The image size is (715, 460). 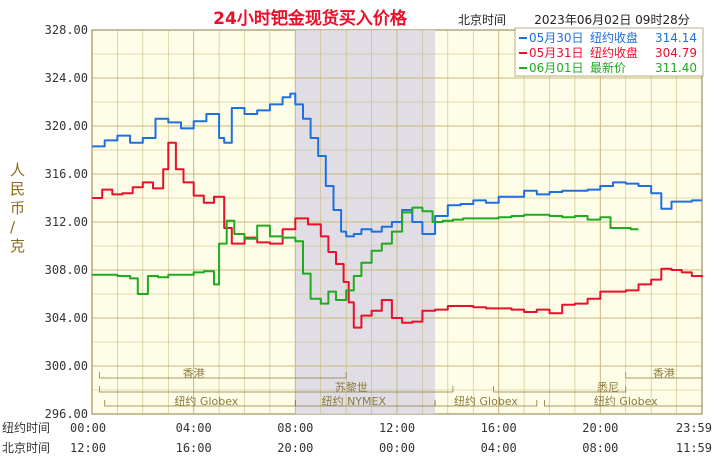 I want to click on y-tick-label: 328.00, so click(x=66, y=30).